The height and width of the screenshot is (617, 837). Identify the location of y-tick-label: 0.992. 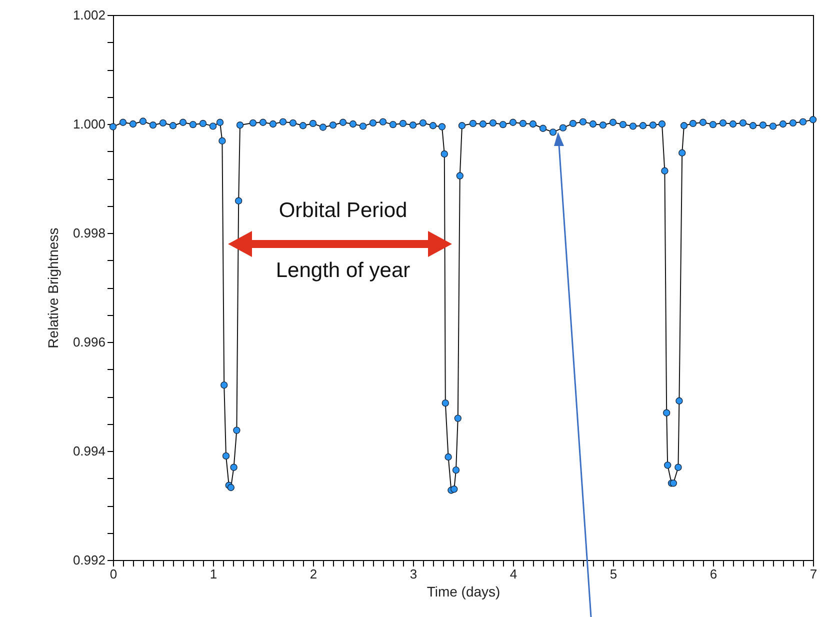
(89, 560).